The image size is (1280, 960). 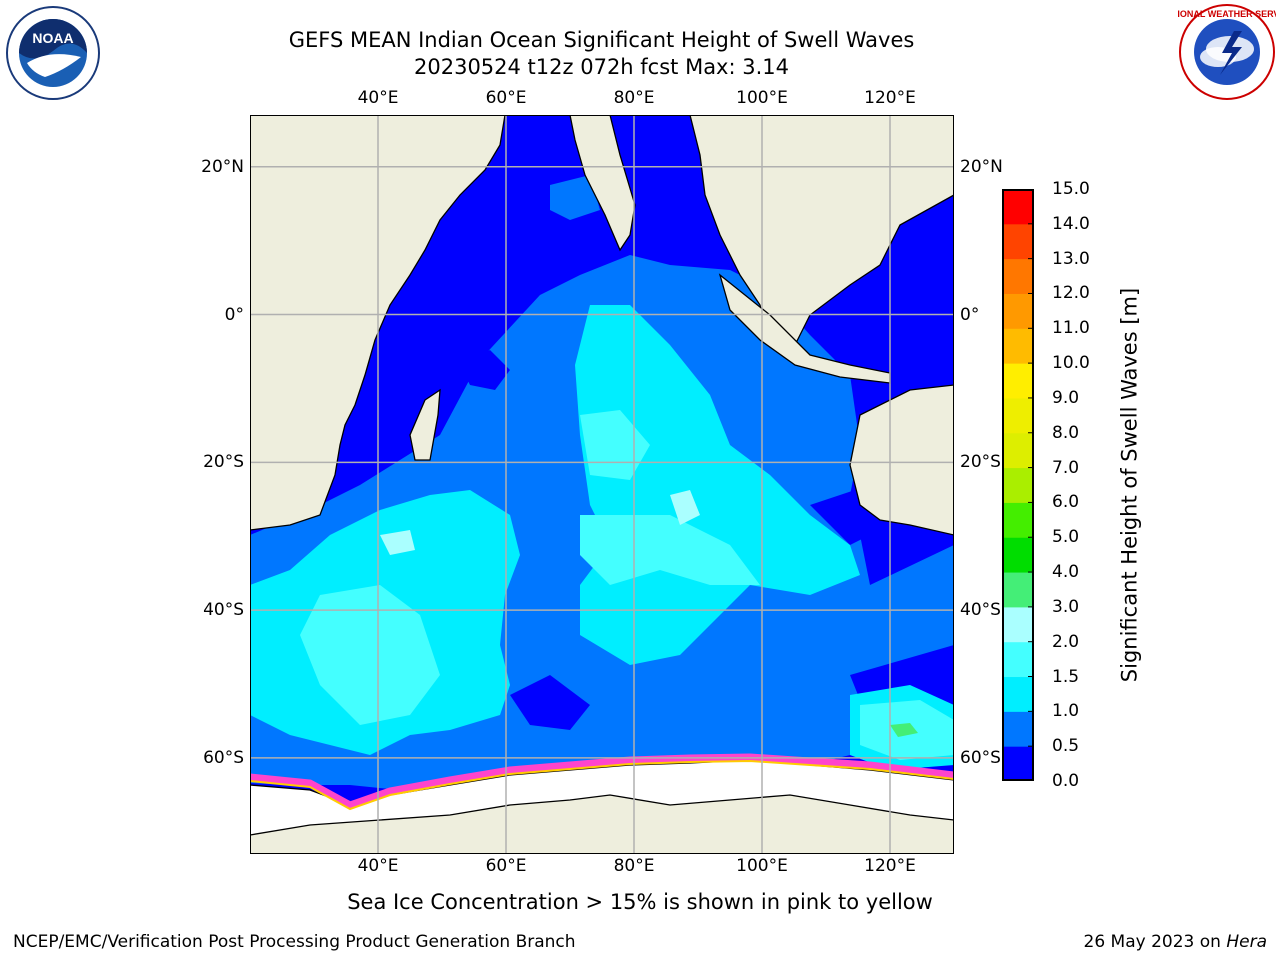 I want to click on lat-tick-left: 20°S, so click(x=223, y=462).